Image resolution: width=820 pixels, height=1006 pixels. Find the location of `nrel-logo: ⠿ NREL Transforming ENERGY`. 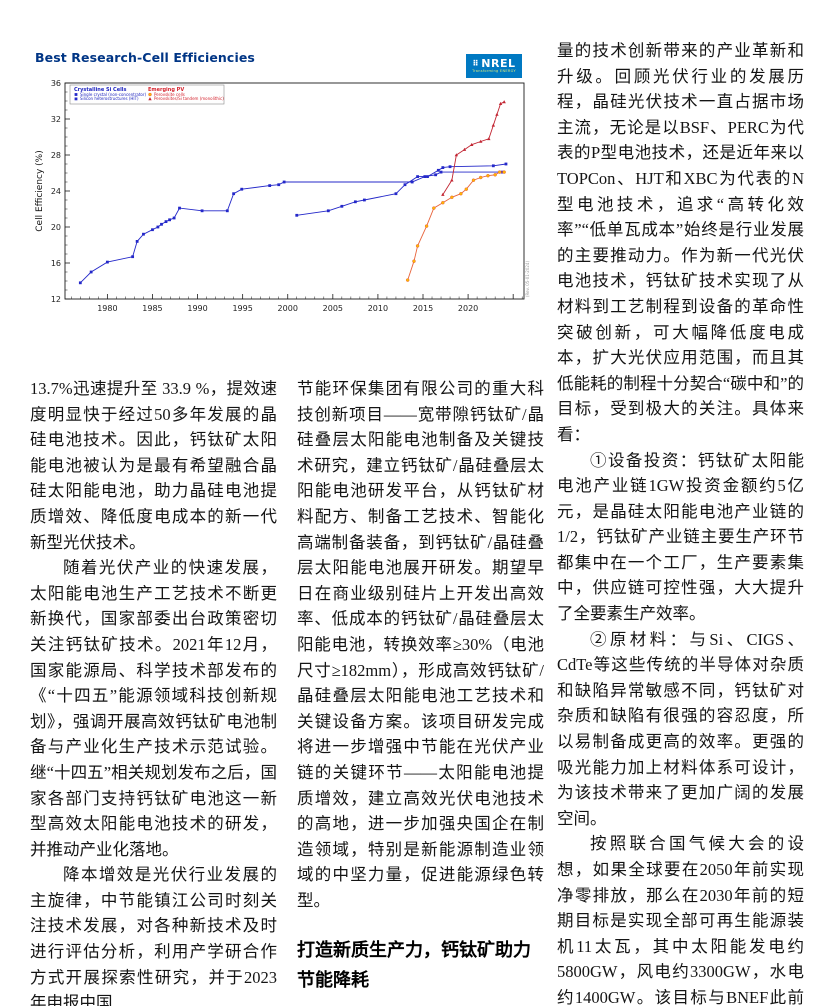

nrel-logo: ⠿ NREL Transforming ENERGY is located at coordinates (494, 66).